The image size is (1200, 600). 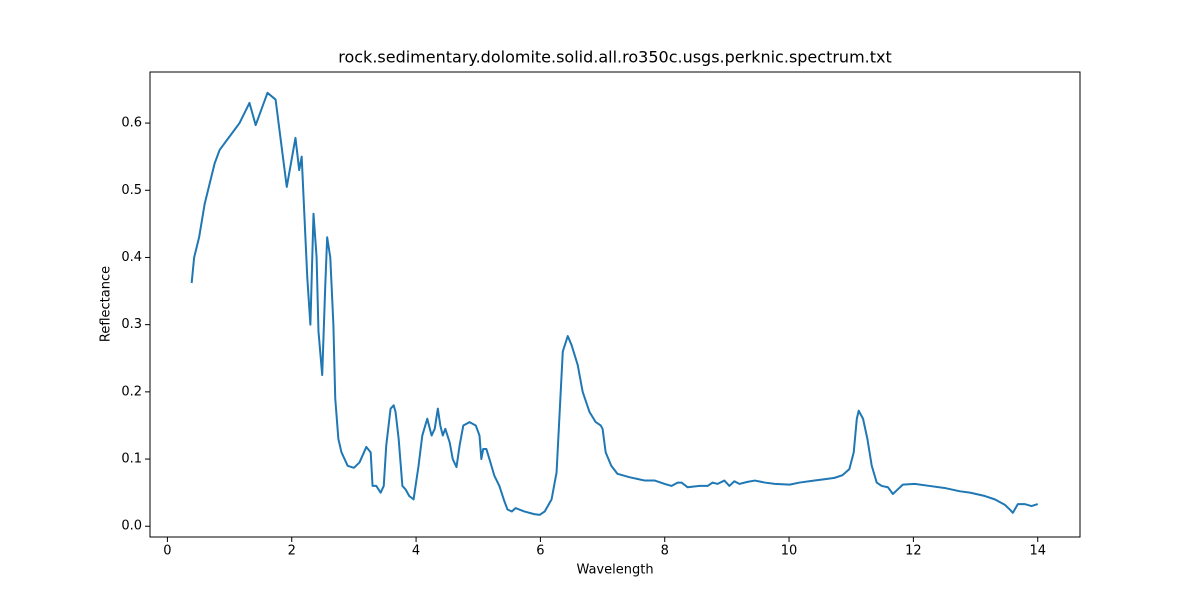 I want to click on y-axis-label: Reflectance, so click(x=106, y=304).